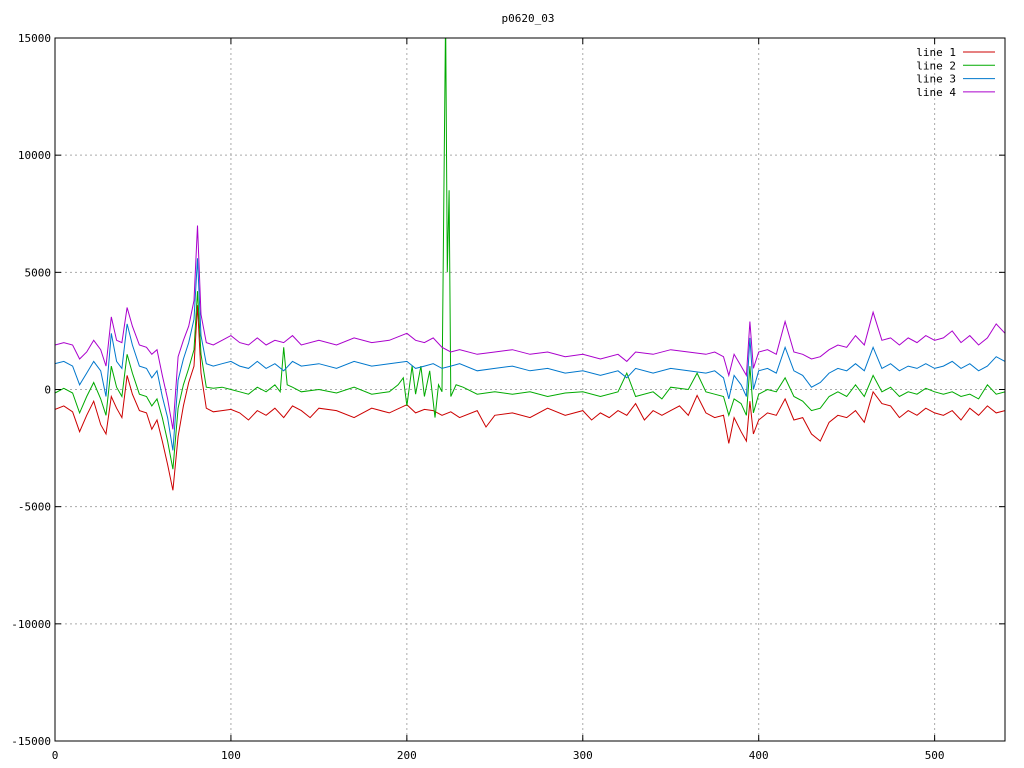  Describe the element at coordinates (47, 390) in the screenshot. I see `y-tick-label: 0` at that location.